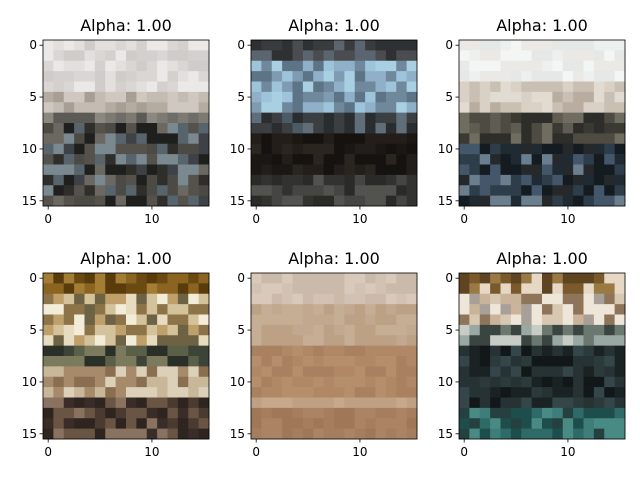  I want to click on y-tick-label: 5, so click(449, 330).